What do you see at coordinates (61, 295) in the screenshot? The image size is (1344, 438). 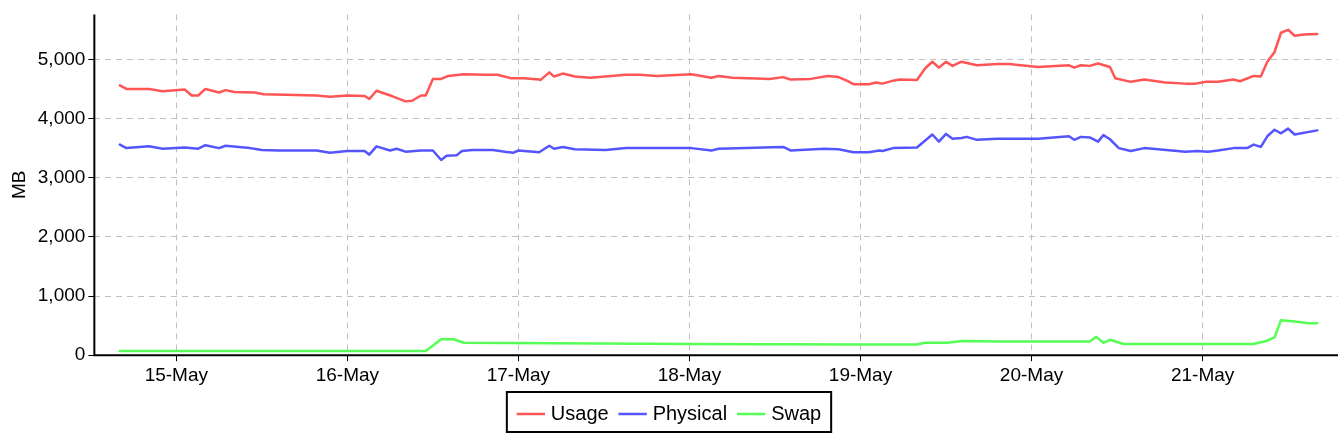 I see `y-tick-label: 1,000` at bounding box center [61, 295].